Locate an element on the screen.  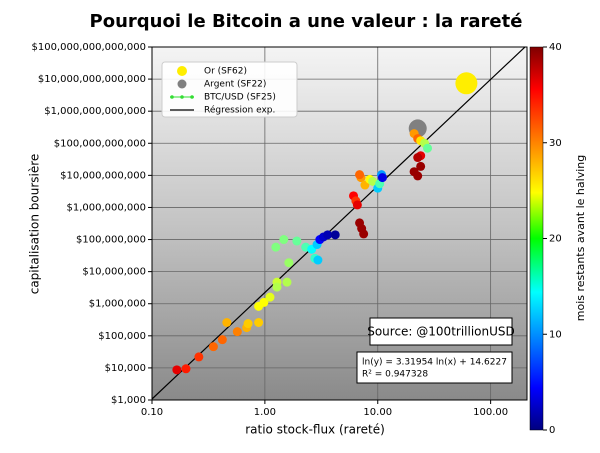
x-tick-label: 100.00 is located at coordinates (490, 412).